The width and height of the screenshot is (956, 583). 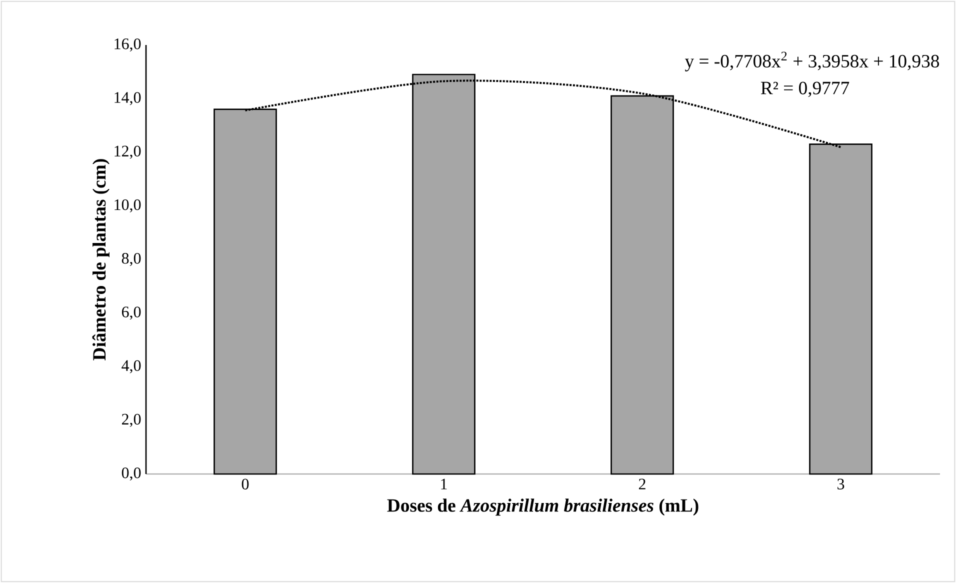 I want to click on x-tick-label: 3, so click(x=841, y=484).